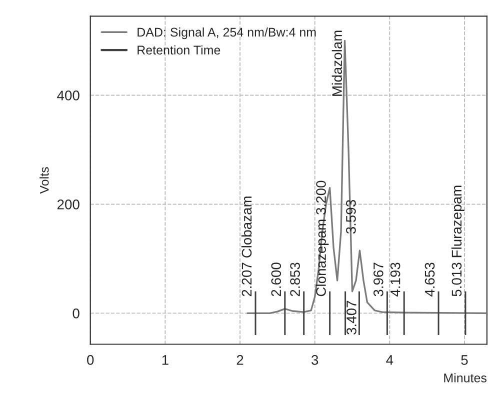 The image size is (502, 405). What do you see at coordinates (315, 360) in the screenshot?
I see `x-tick-label: 3` at bounding box center [315, 360].